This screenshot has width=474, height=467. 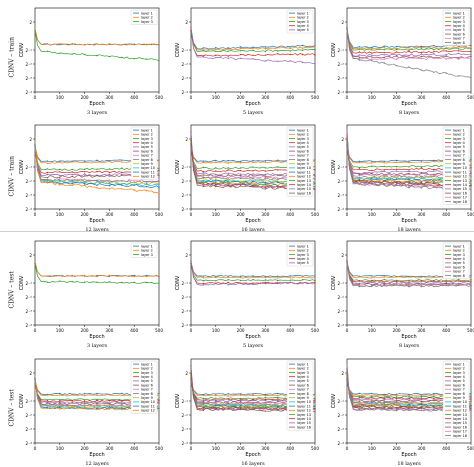 What do you see at coordinates (304, 168) in the screenshot?
I see `legend-entry: layer 10` at bounding box center [304, 168].